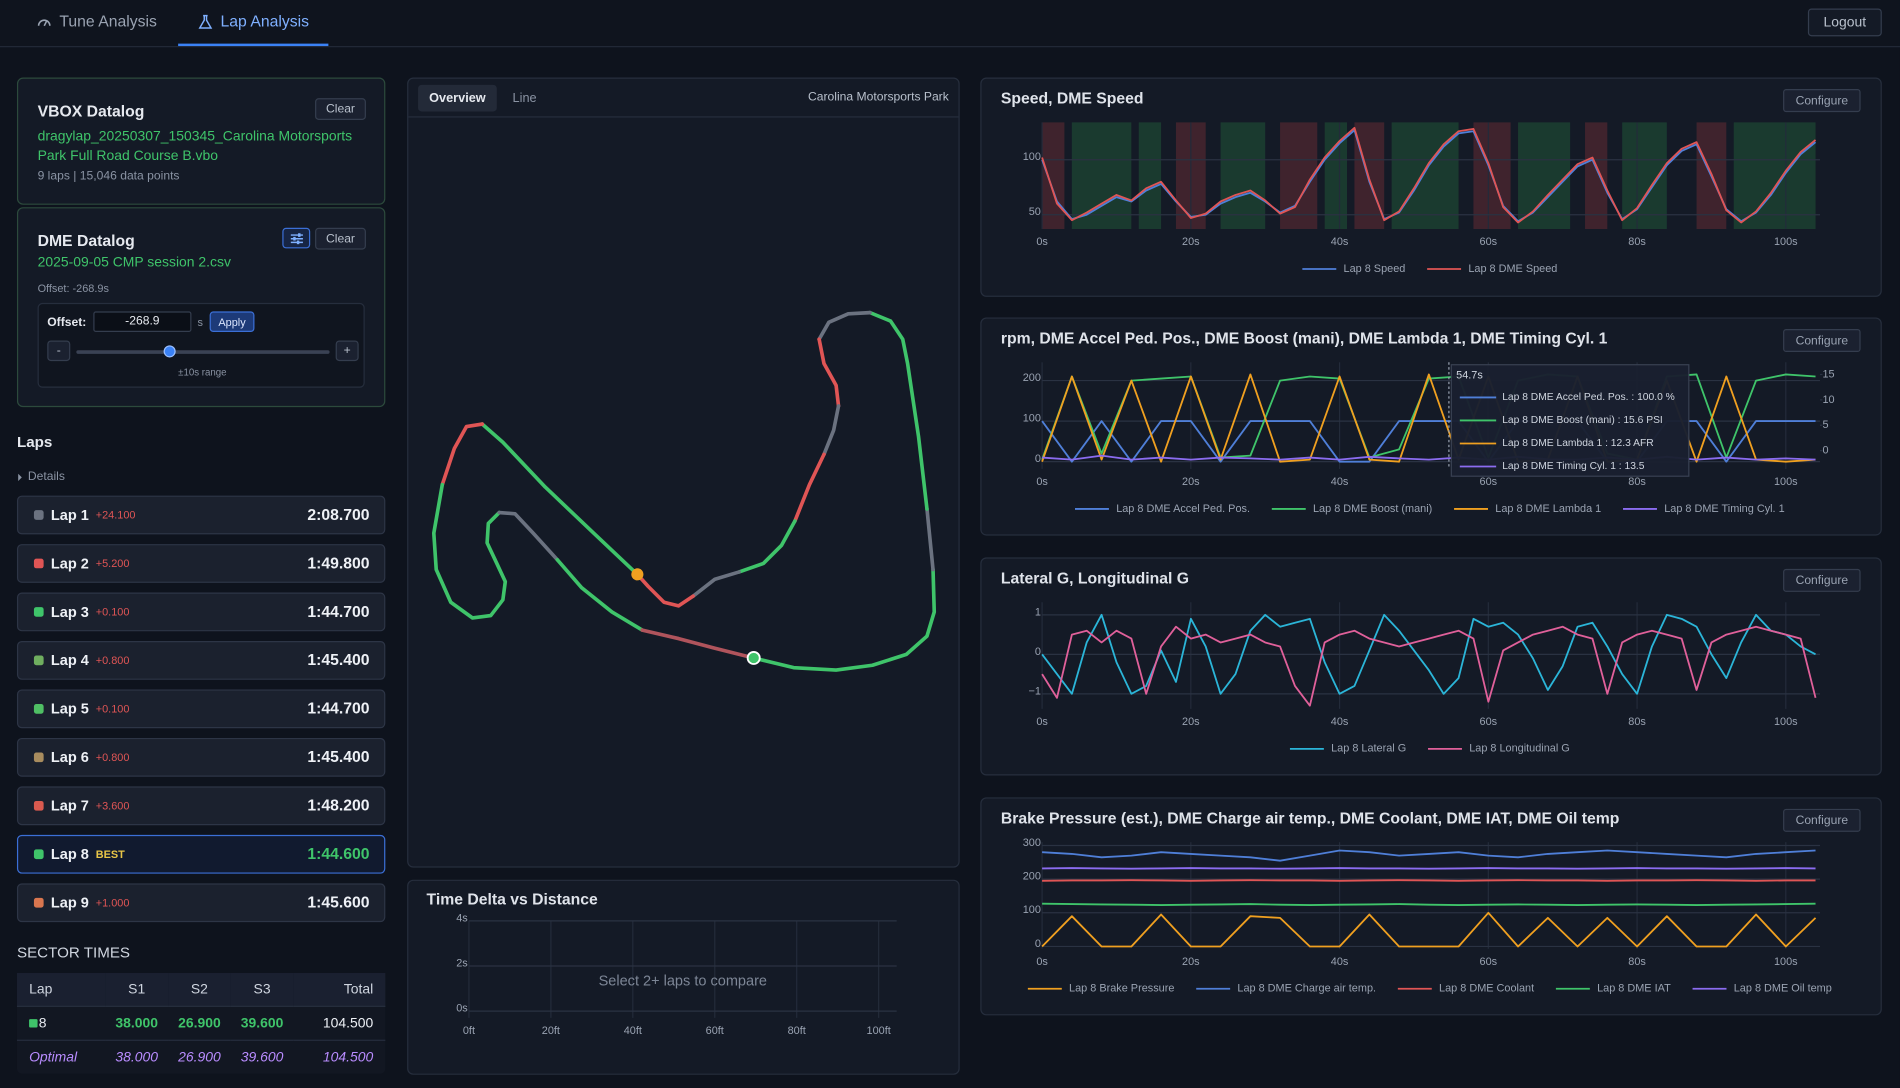  Describe the element at coordinates (262, 1023) in the screenshot. I see `sector-value: 39.600` at that location.